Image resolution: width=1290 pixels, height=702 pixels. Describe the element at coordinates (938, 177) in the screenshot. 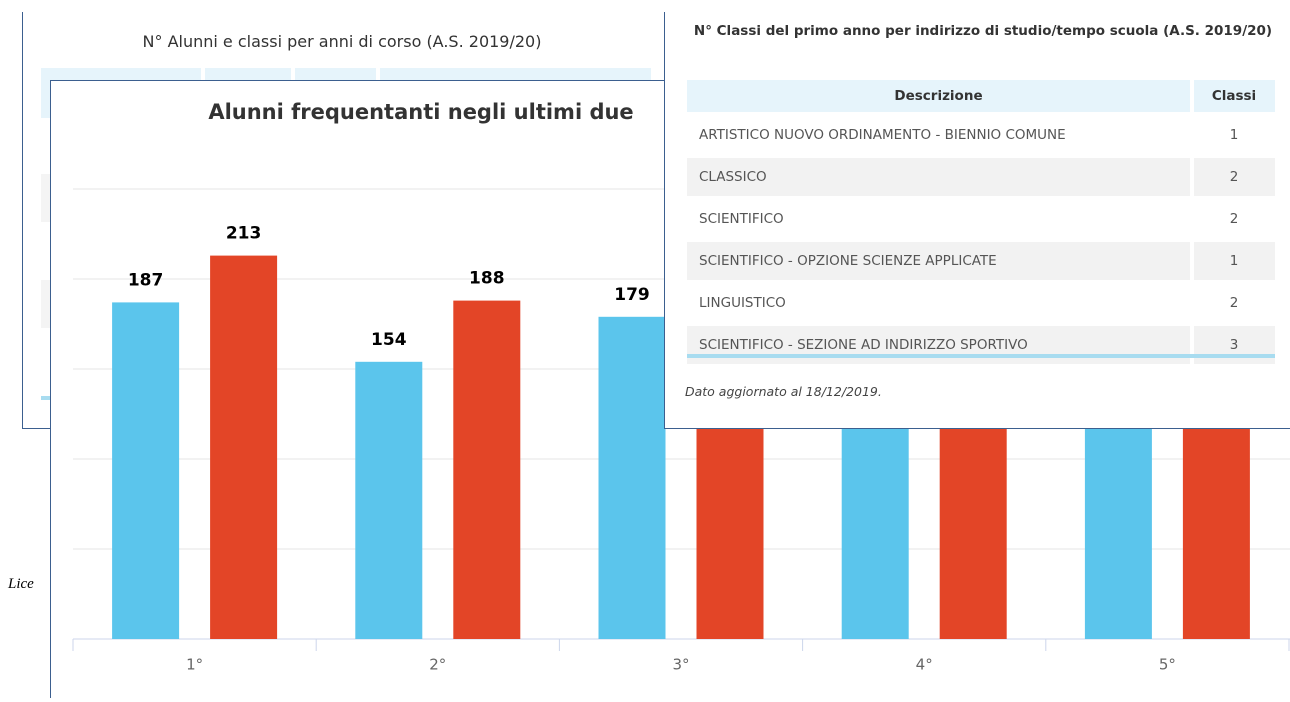

I see `table-cell: CLASSICO` at that location.